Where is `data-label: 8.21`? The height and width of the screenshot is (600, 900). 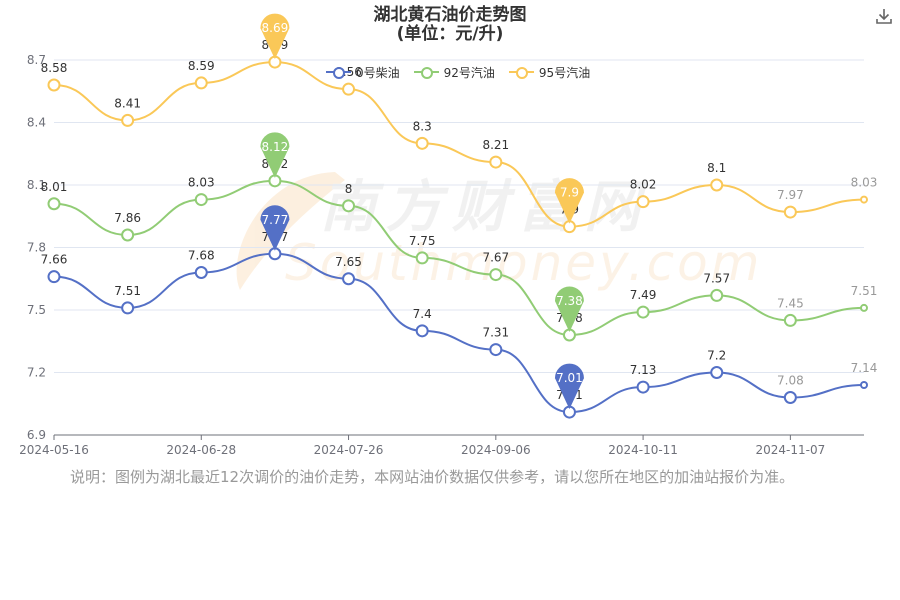 data-label: 8.21 is located at coordinates (495, 145).